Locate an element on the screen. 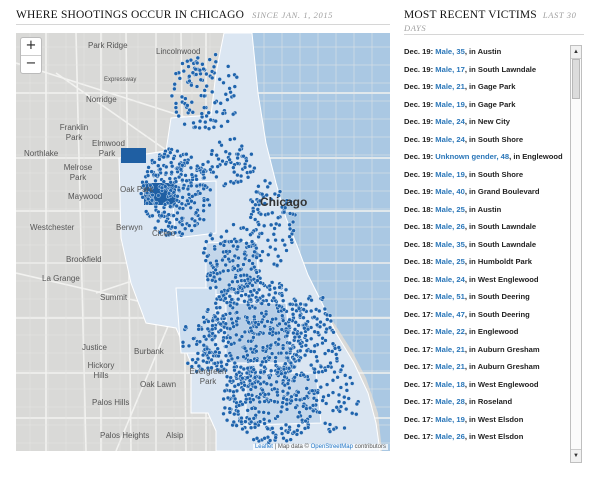 Image resolution: width=600 pixels, height=478 pixels. victim-description-link: Unknown gender, 48 is located at coordinates (472, 156).